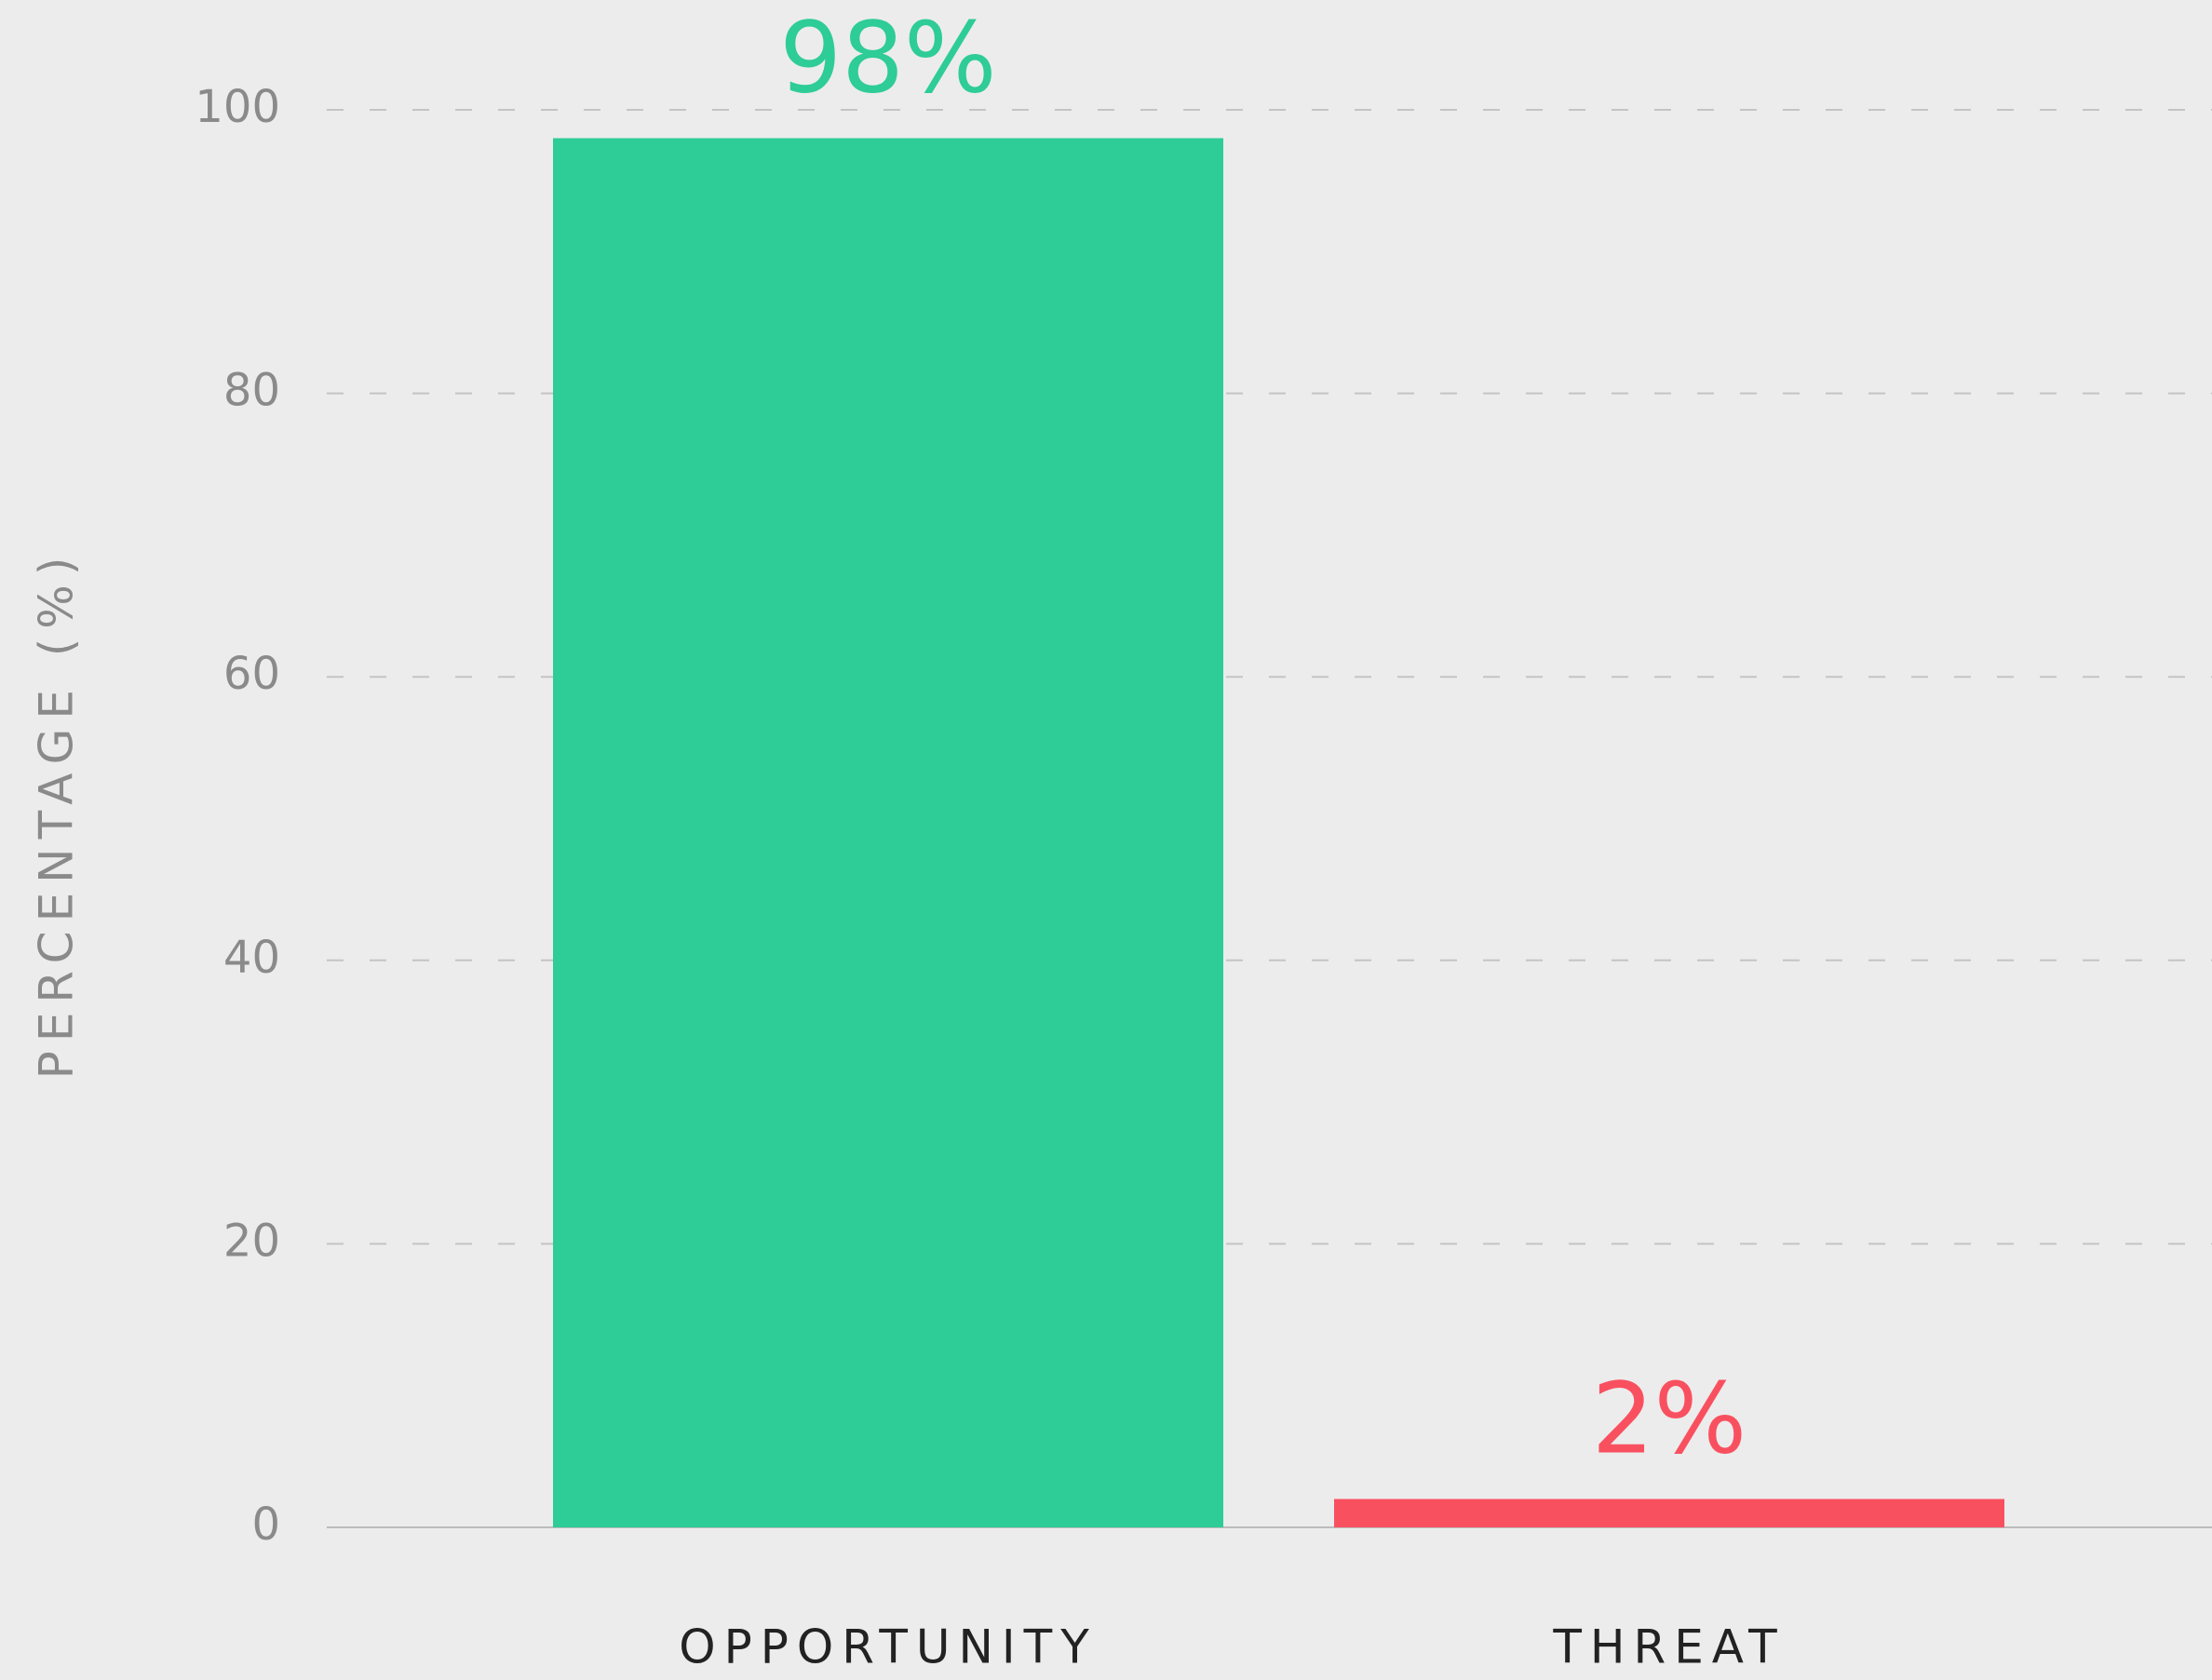 This screenshot has width=2212, height=1680. I want to click on y-tick-label: 60, so click(251, 674).